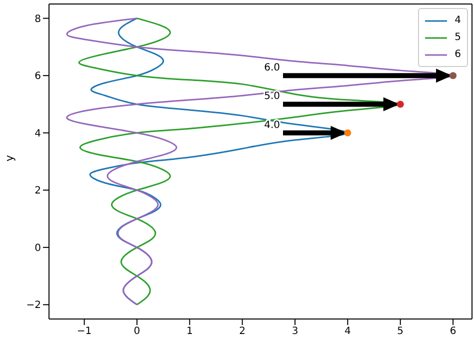  Describe the element at coordinates (137, 332) in the screenshot. I see `x-tick-label: 0` at that location.